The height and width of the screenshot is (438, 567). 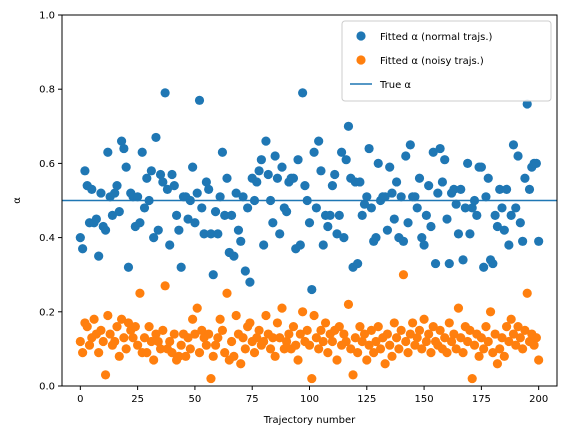 I want to click on x-tick-label: 75, so click(x=252, y=399).